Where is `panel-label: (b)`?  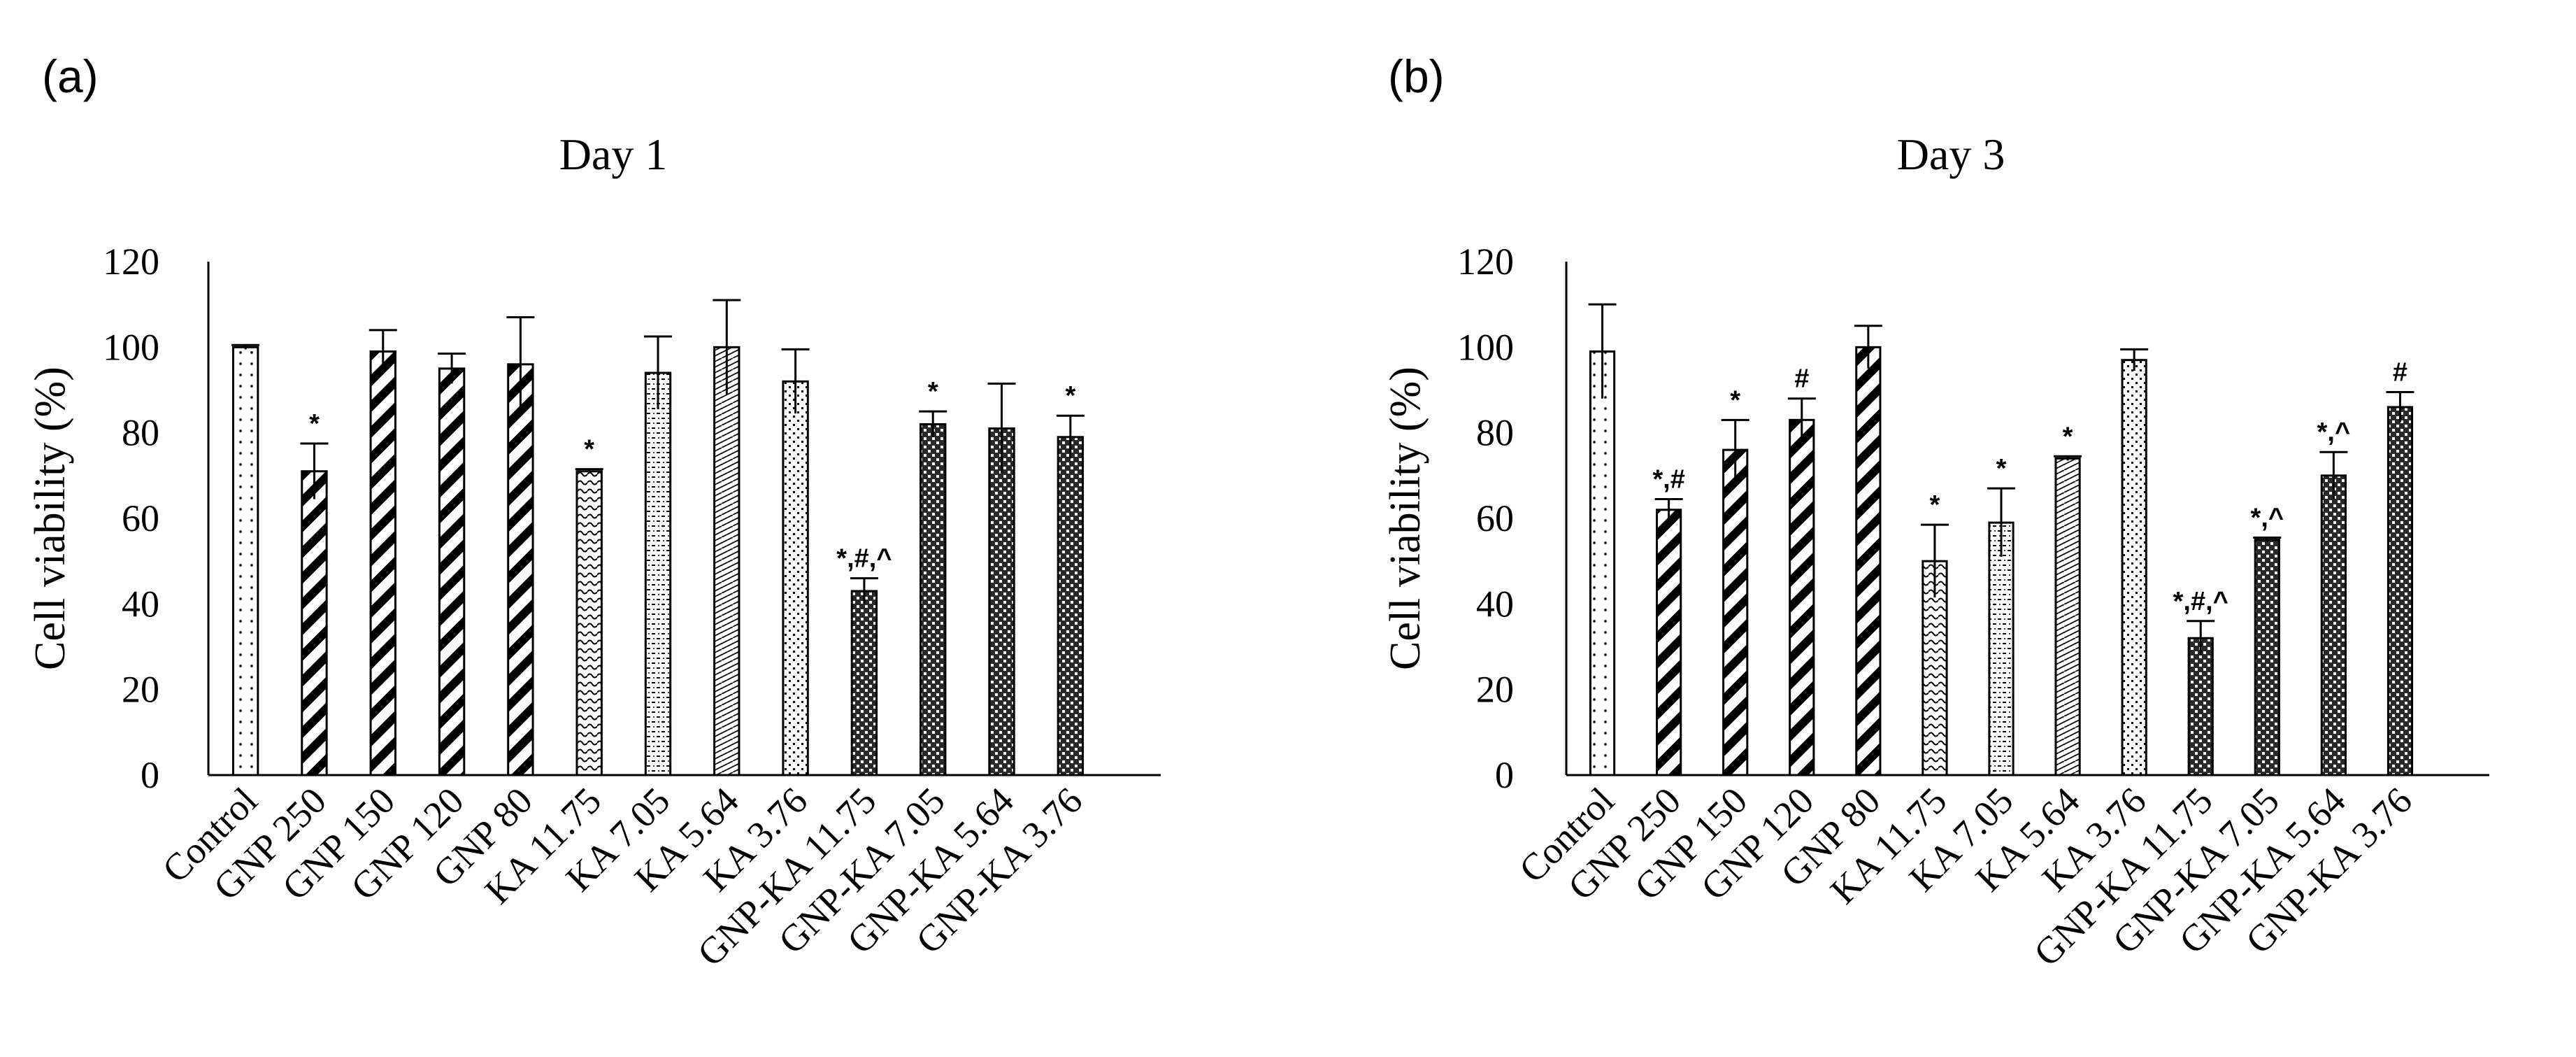
panel-label: (b) is located at coordinates (1416, 76).